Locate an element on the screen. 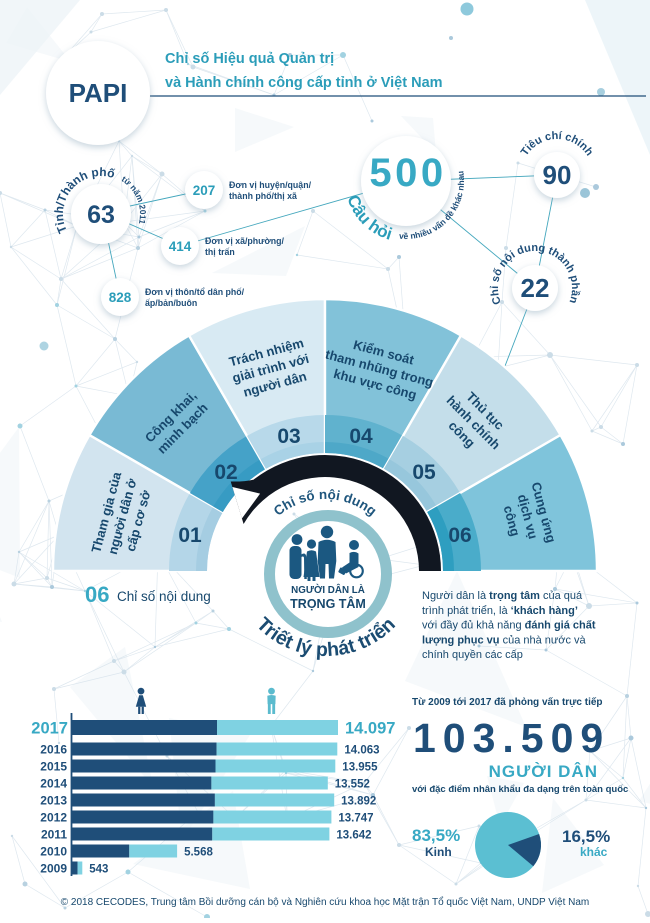  svg-text: 207 is located at coordinates (204, 190).